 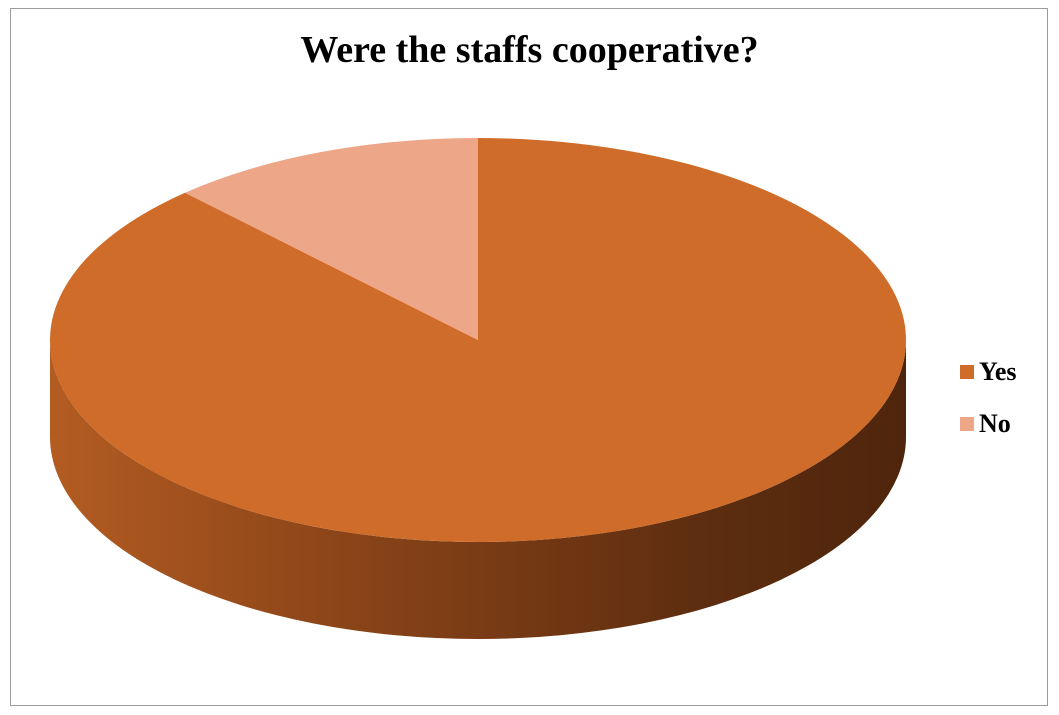 What do you see at coordinates (998, 371) in the screenshot?
I see `legend-label-yes: Yes` at bounding box center [998, 371].